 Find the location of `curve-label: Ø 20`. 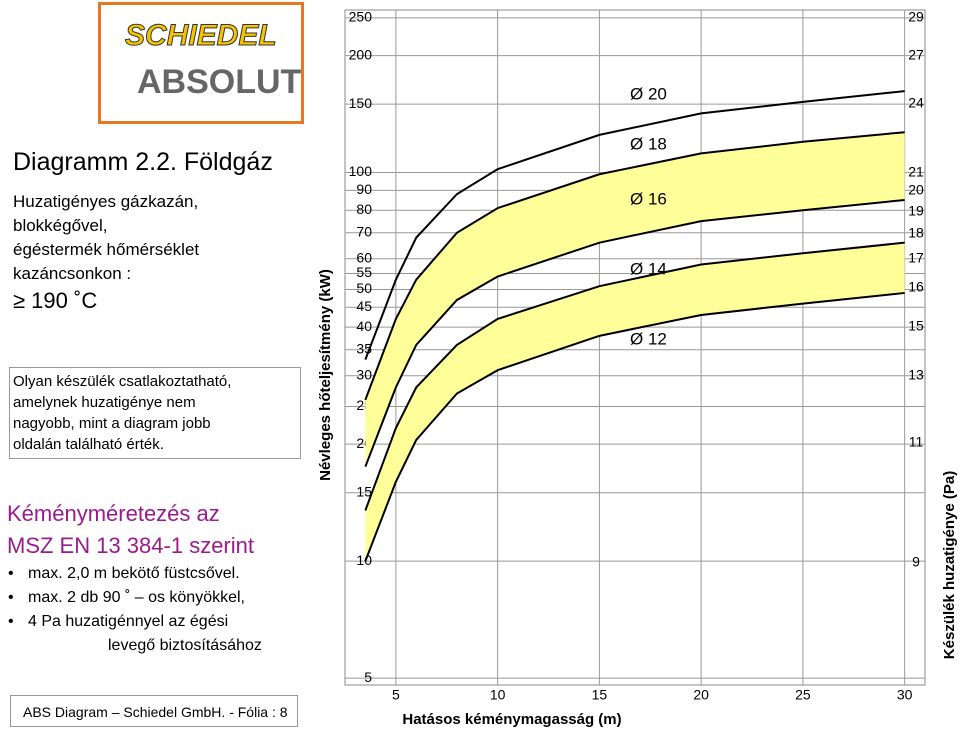

curve-label: Ø 20 is located at coordinates (648, 93).